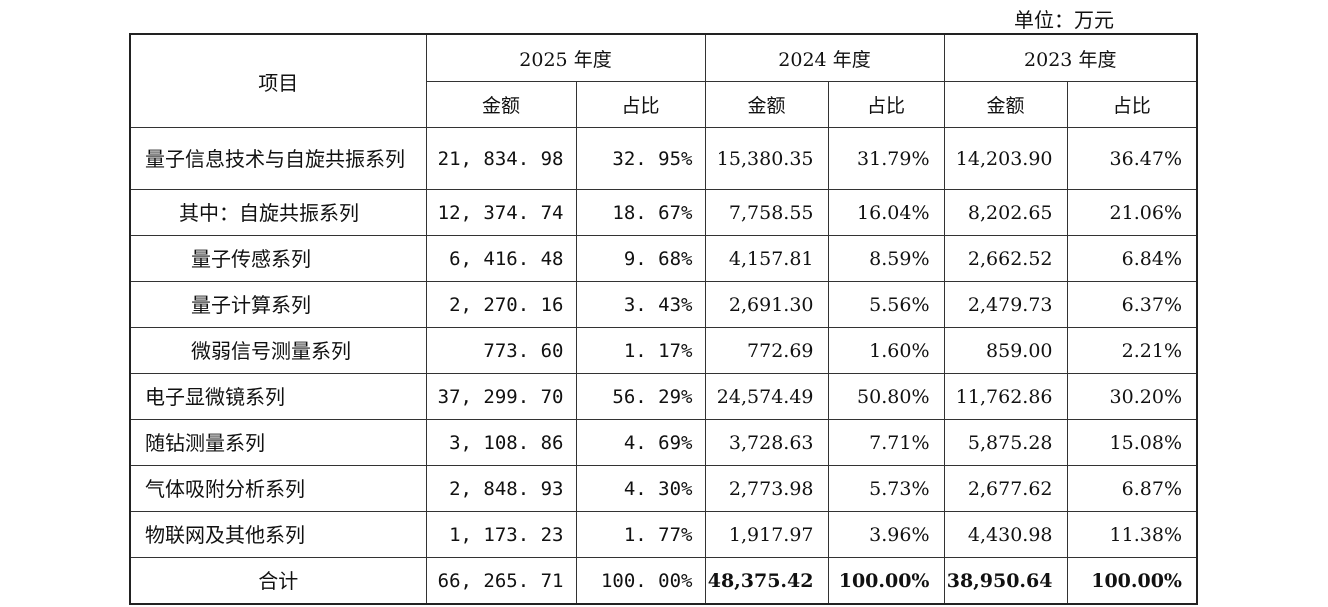 Image resolution: width=1328 pixels, height=607 pixels. Describe the element at coordinates (501, 581) in the screenshot. I see `total-amount-2025: 66, 265. 71` at that location.